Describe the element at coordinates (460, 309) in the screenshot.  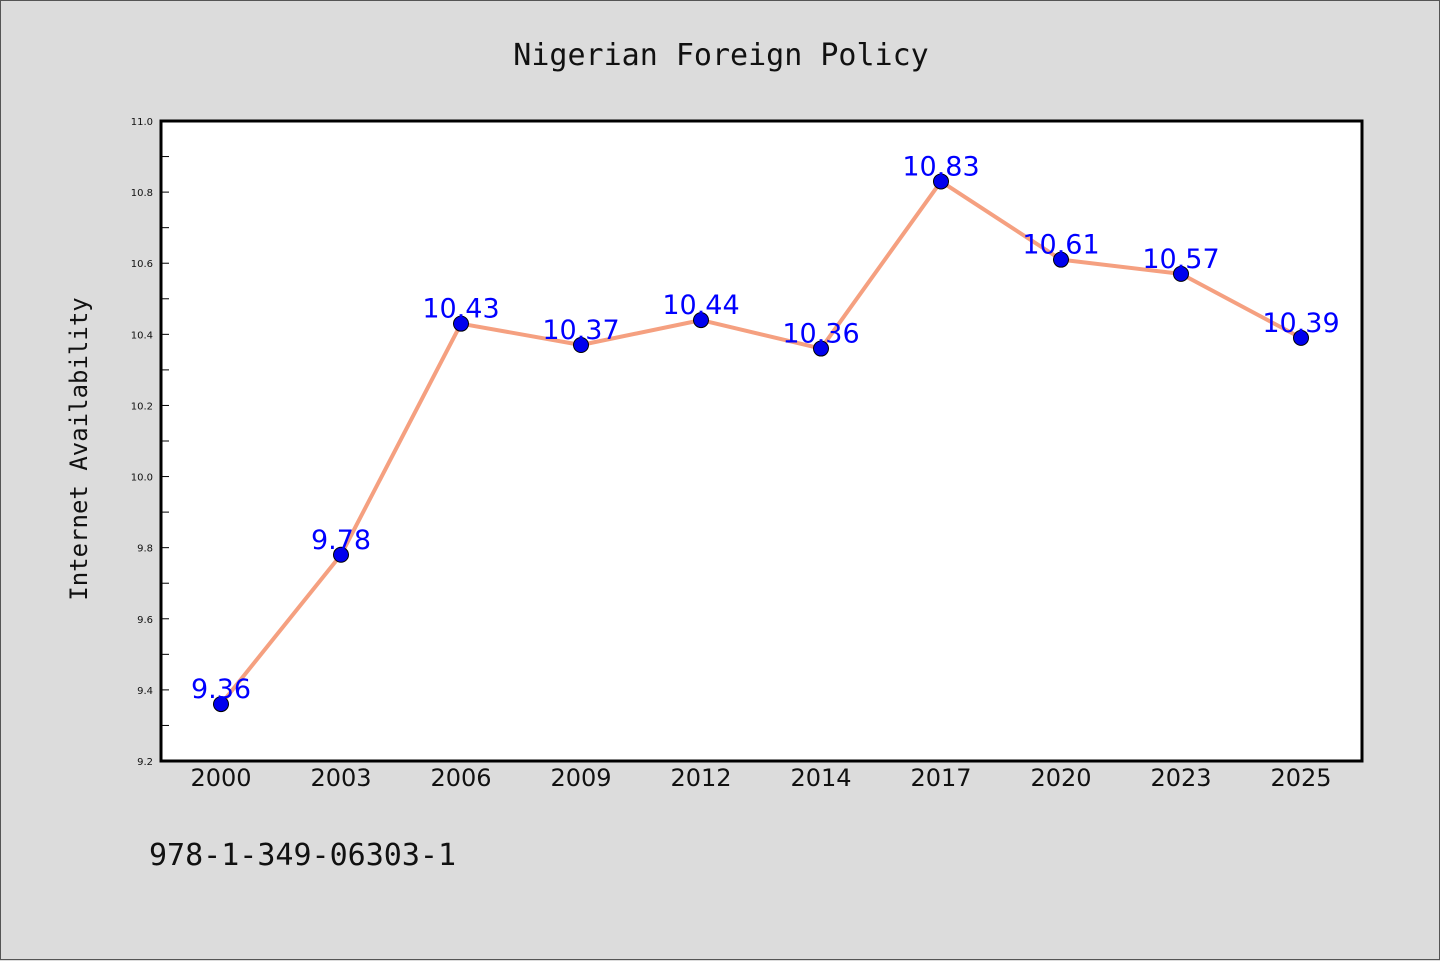
I see `data-label: 10.43` at that location.